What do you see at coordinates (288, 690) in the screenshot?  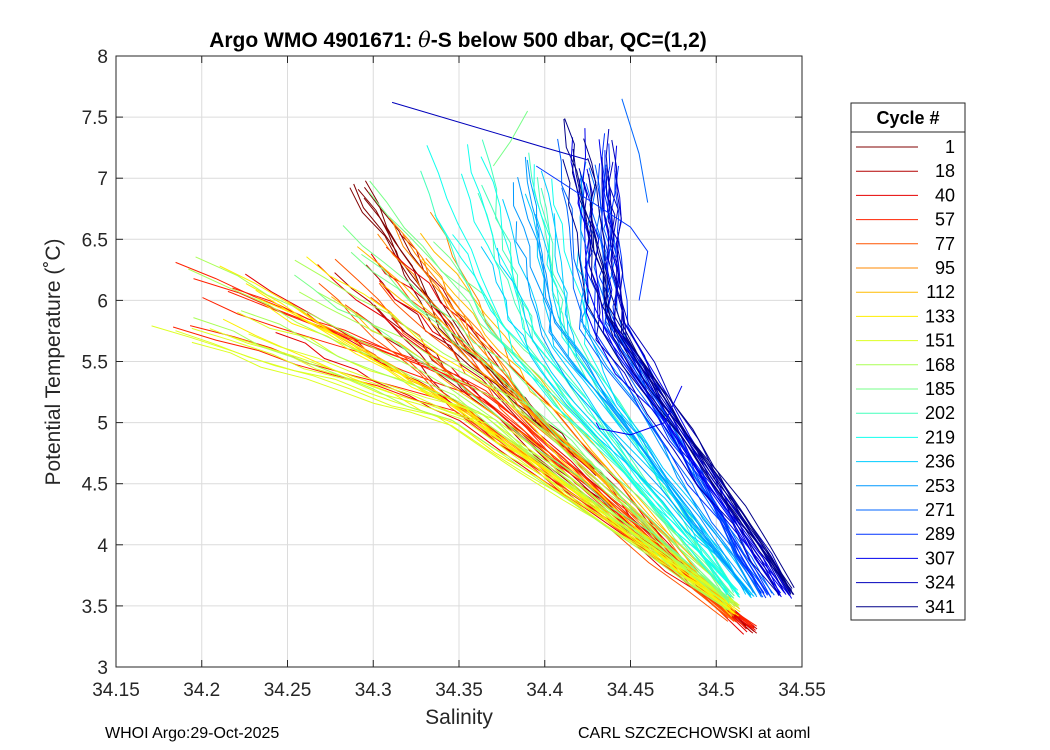 I see `x-tick-label: 34.25` at bounding box center [288, 690].